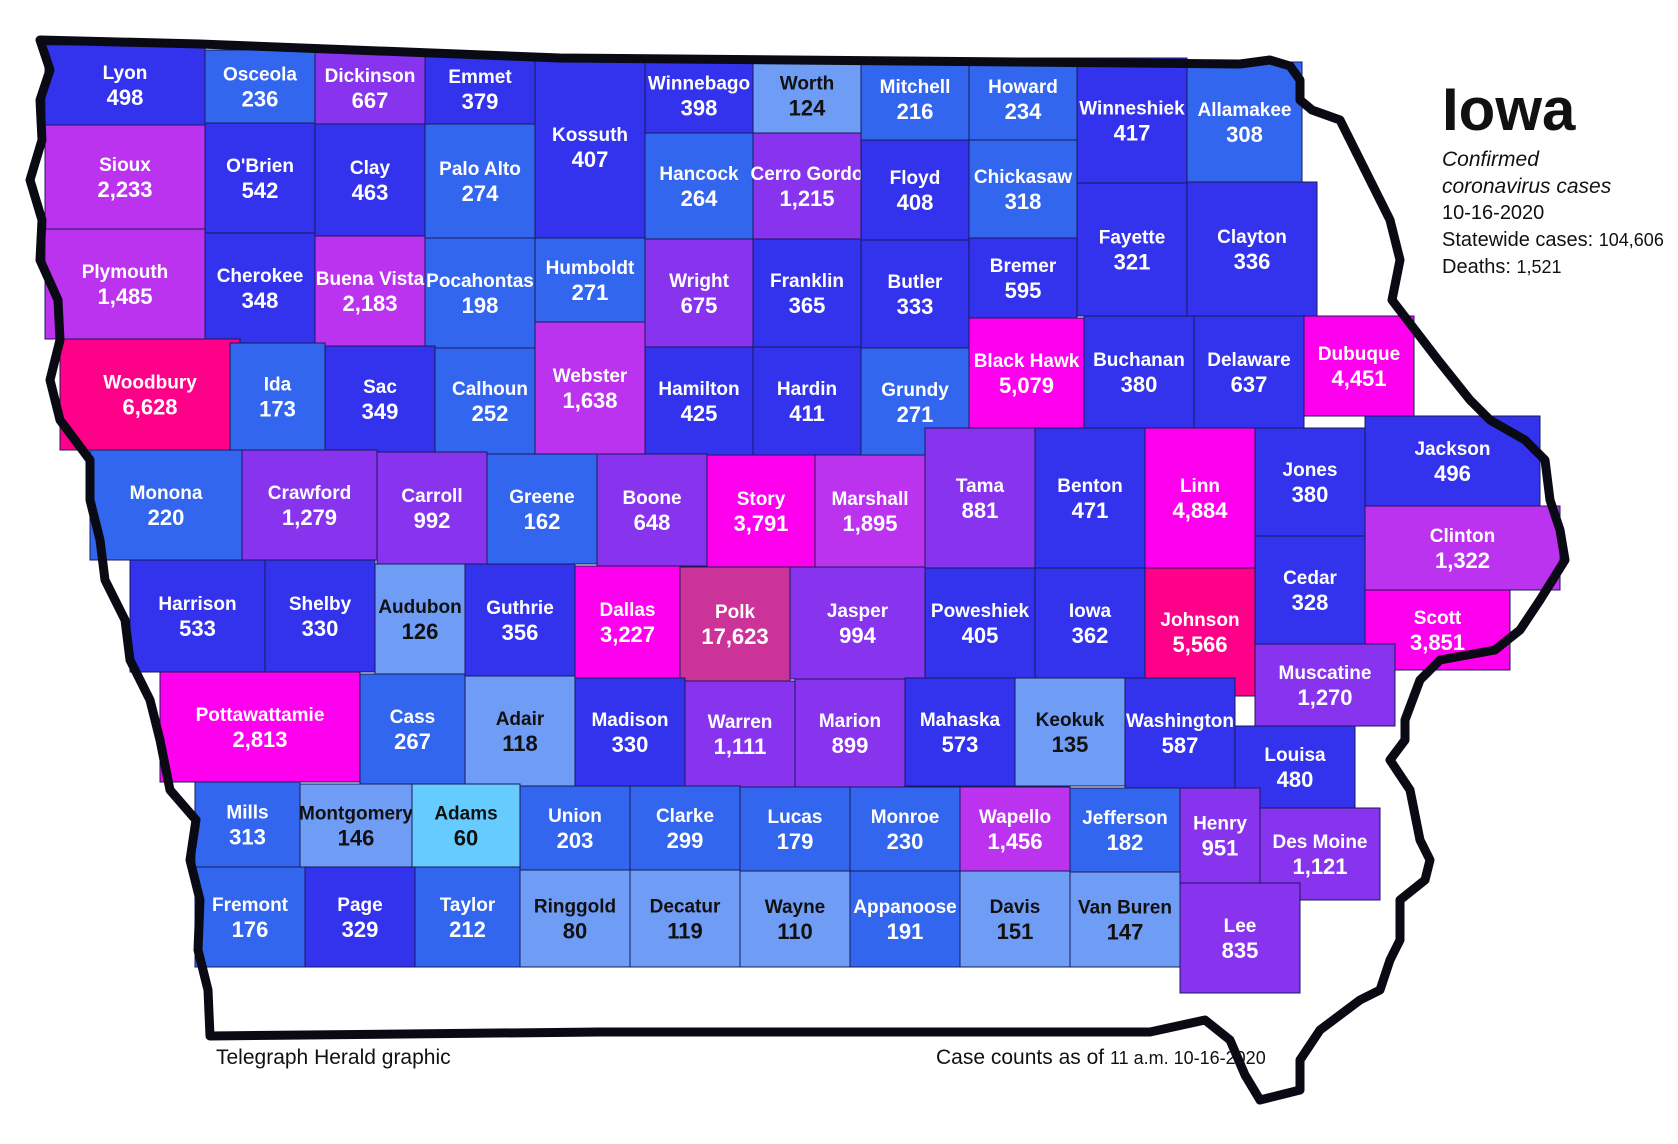  What do you see at coordinates (1139, 360) in the screenshot?
I see `county-name: Buchanan` at bounding box center [1139, 360].